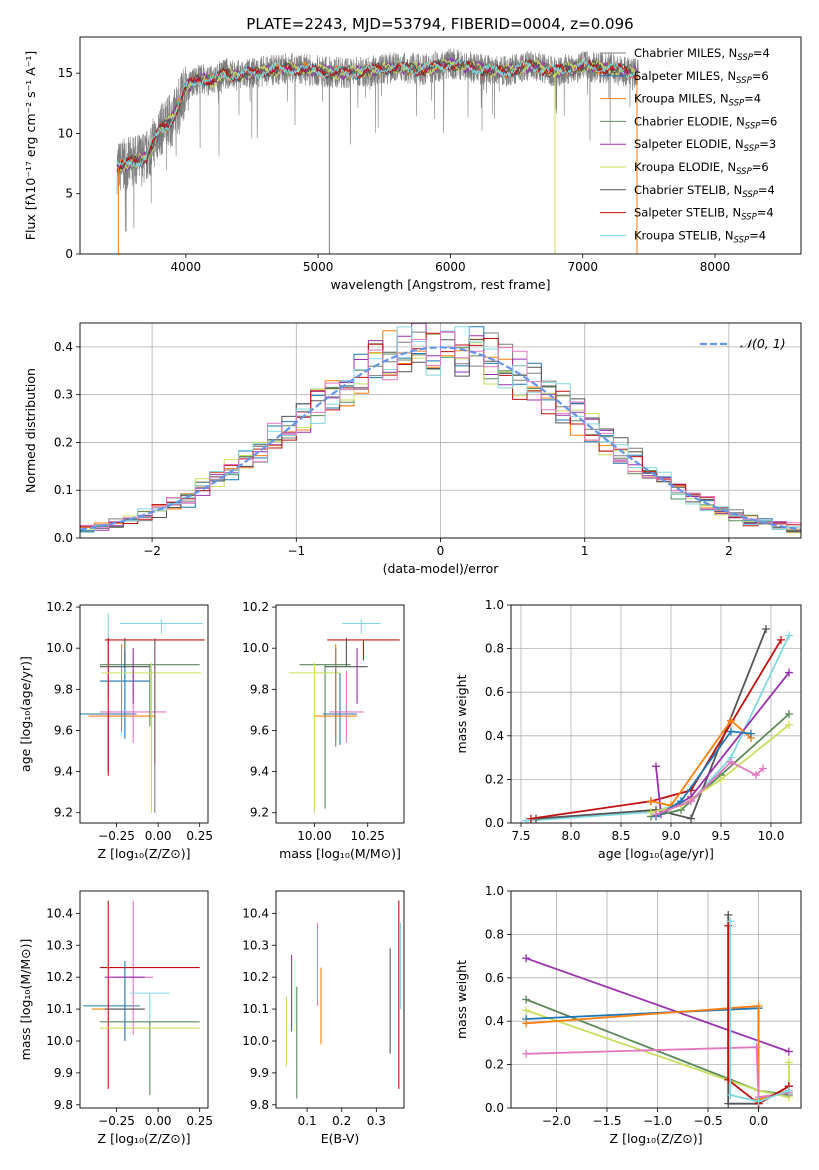  I want to click on y-tick-label: 0.1, so click(63, 490).